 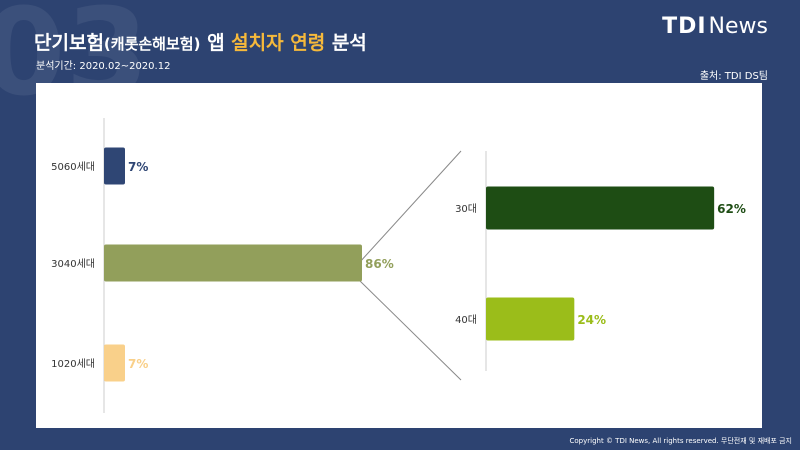 What do you see at coordinates (103, 66) in the screenshot?
I see `analysis-period: 분석기간: 2020.02~2020.12` at bounding box center [103, 66].